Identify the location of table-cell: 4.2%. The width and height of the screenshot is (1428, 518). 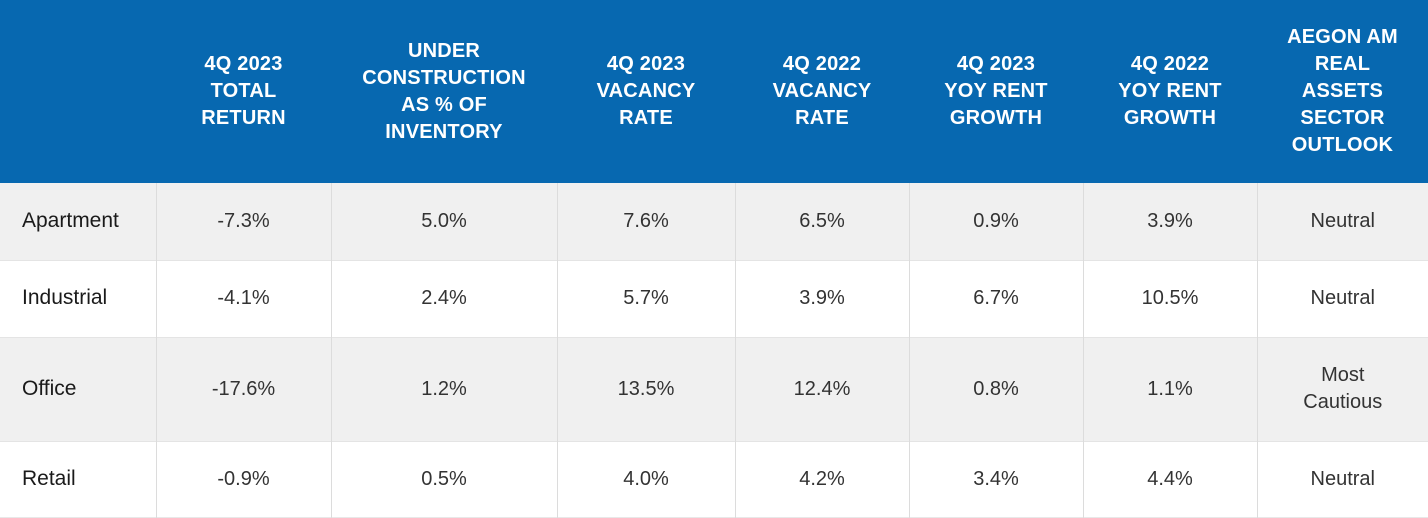
(821, 478).